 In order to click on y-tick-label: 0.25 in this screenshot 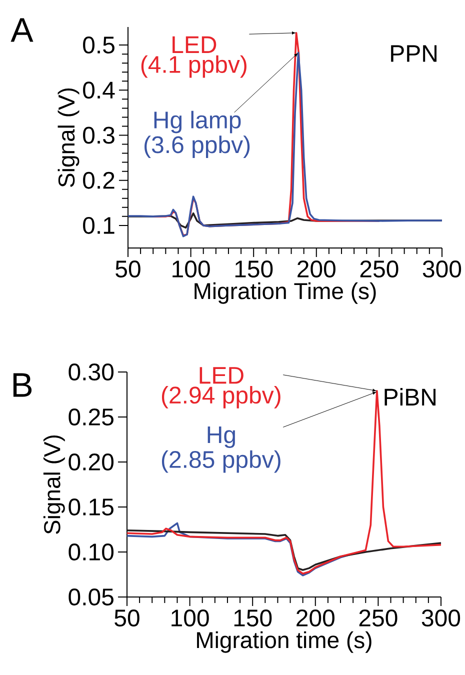, I will do `click(91, 417)`.